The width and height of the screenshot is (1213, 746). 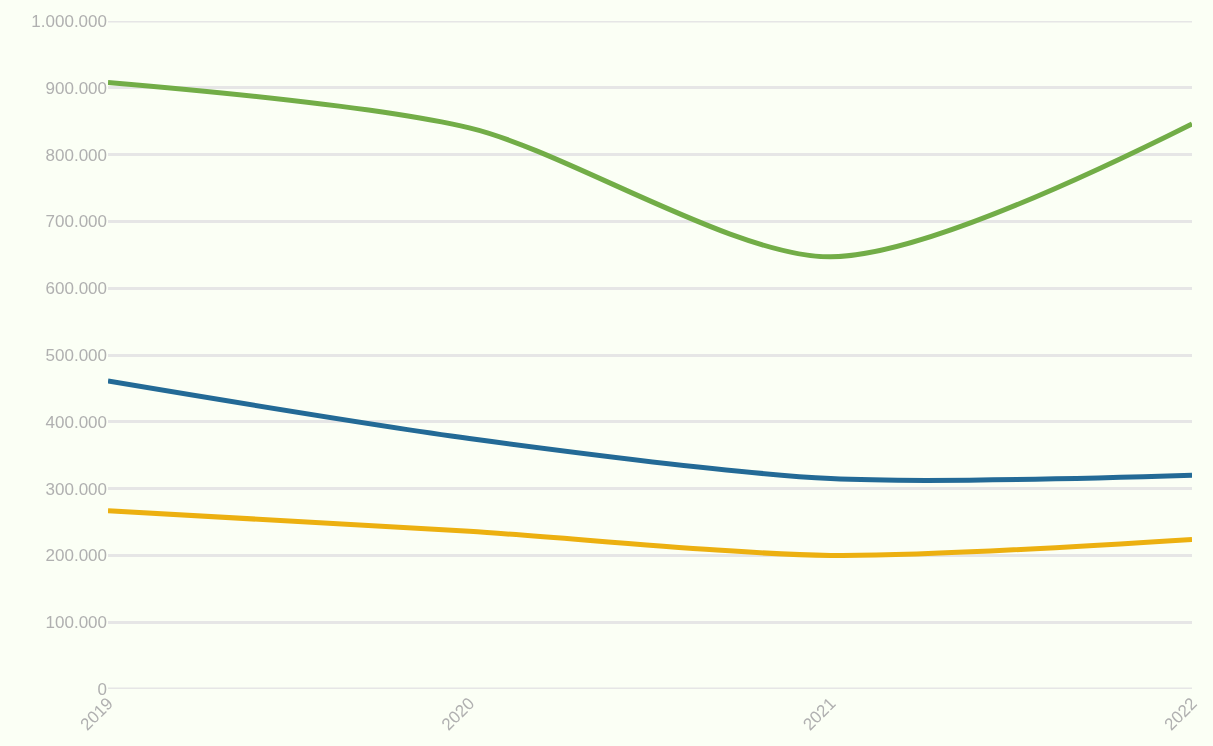 I want to click on y-tick-label: 300.000, so click(x=76, y=489).